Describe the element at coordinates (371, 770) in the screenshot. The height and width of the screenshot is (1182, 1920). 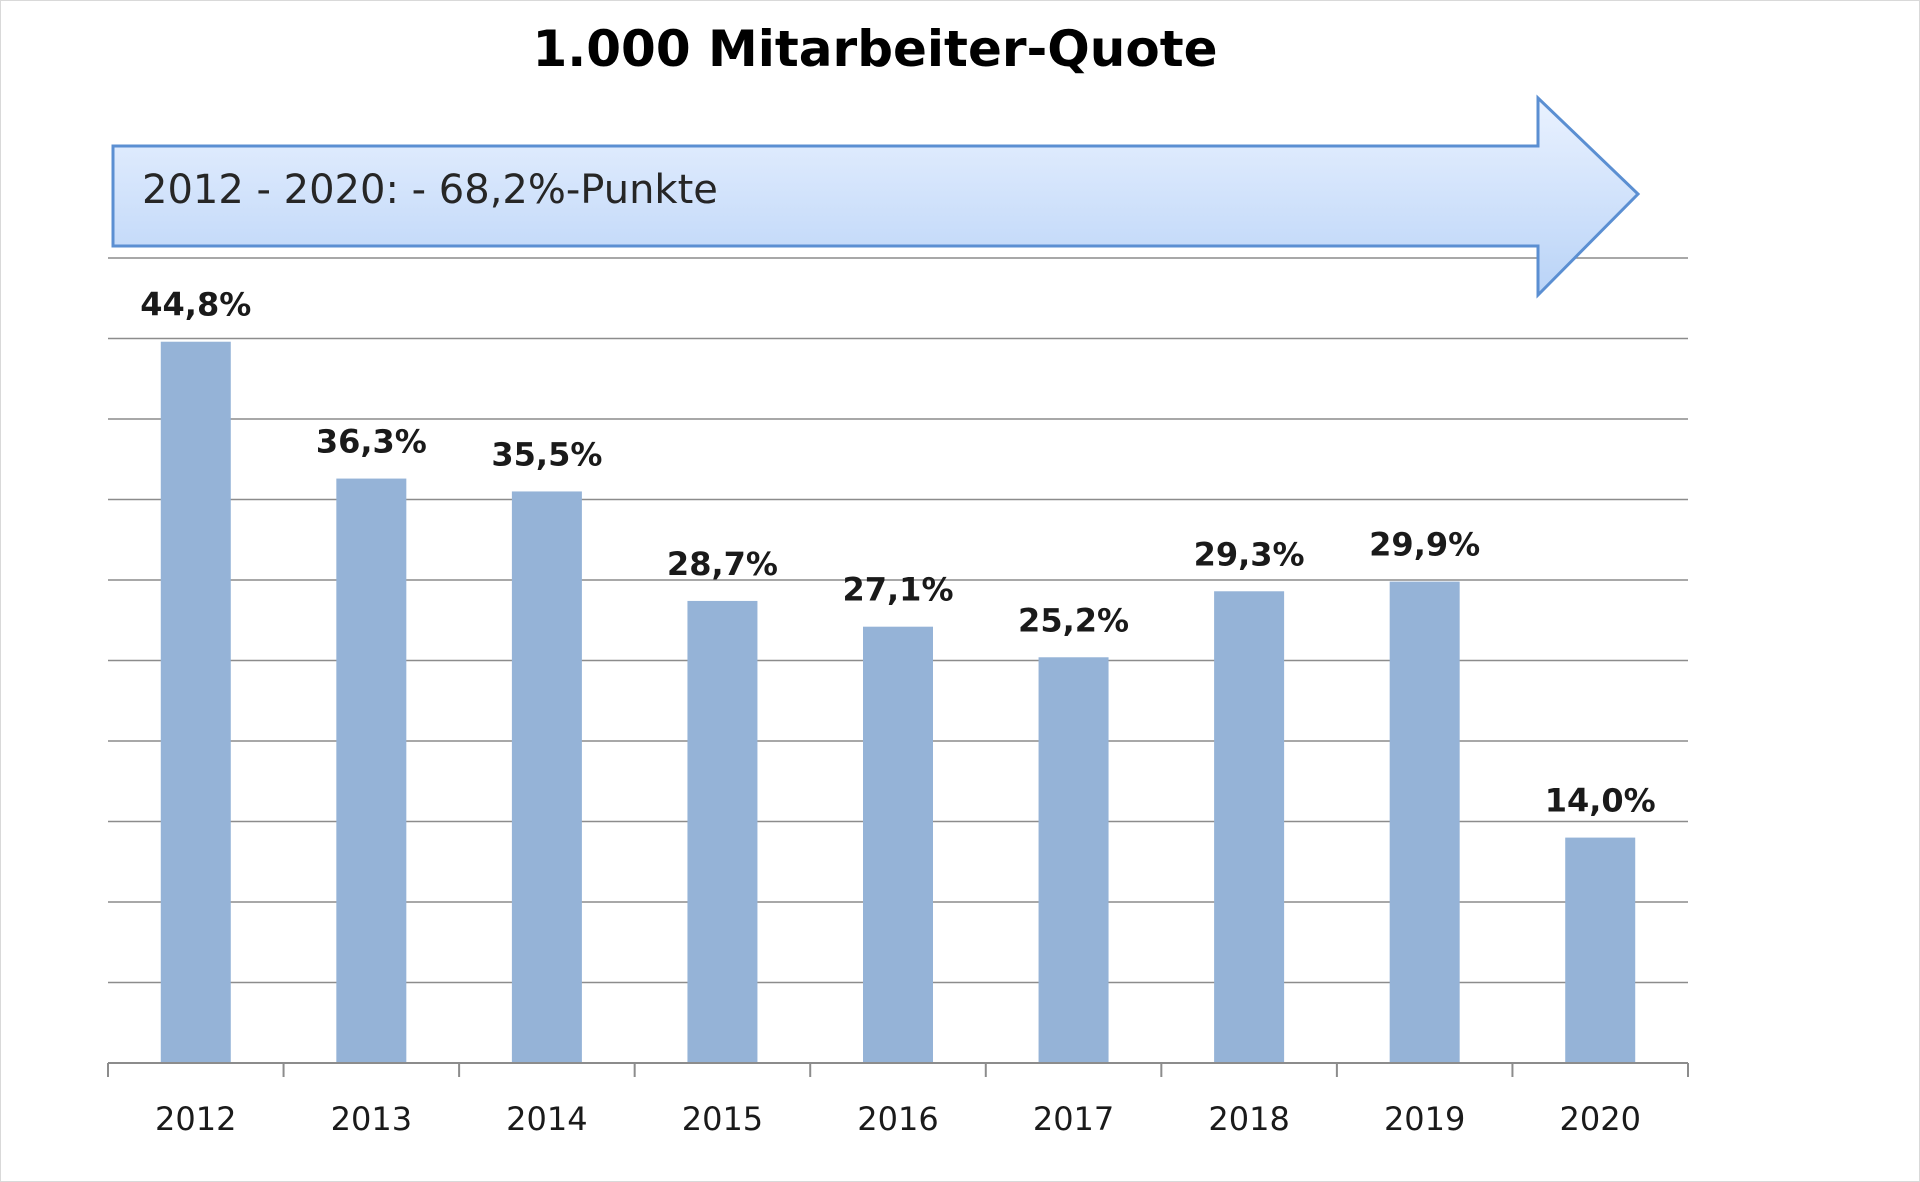
I see `bar-2013` at that location.